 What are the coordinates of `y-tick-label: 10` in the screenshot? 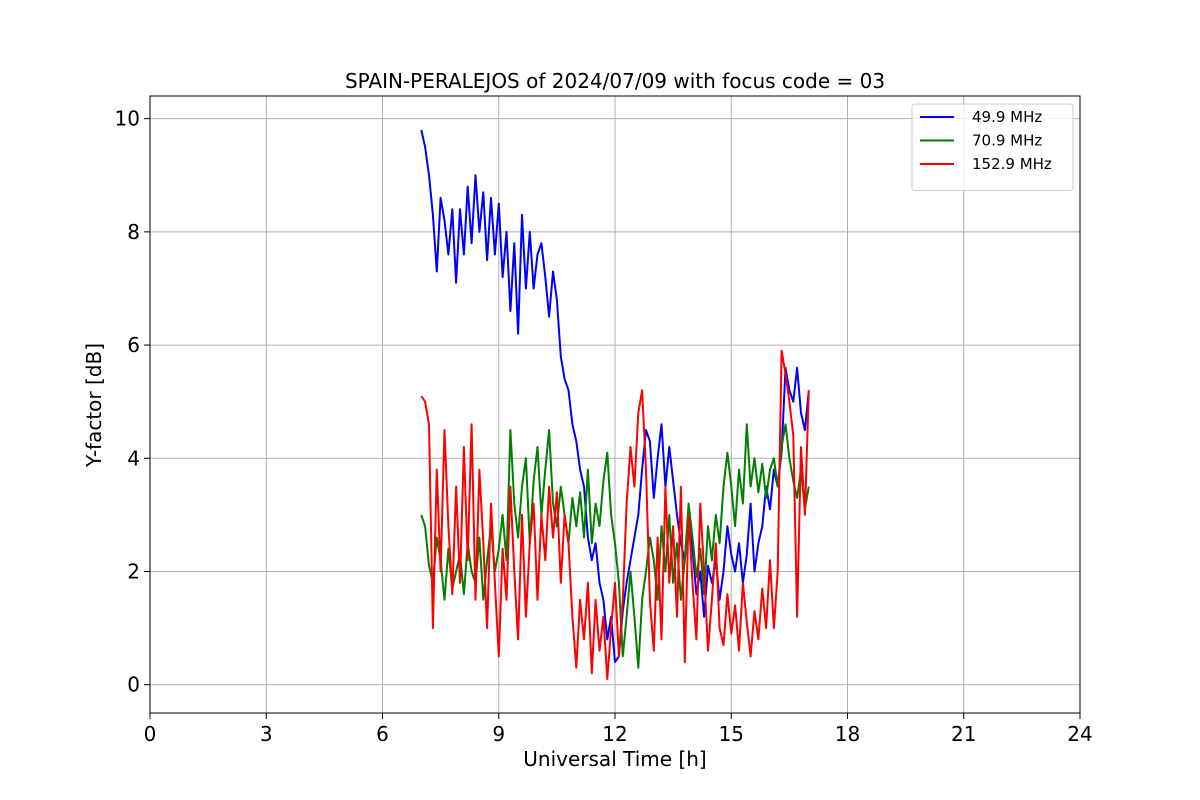 It's located at (127, 119).